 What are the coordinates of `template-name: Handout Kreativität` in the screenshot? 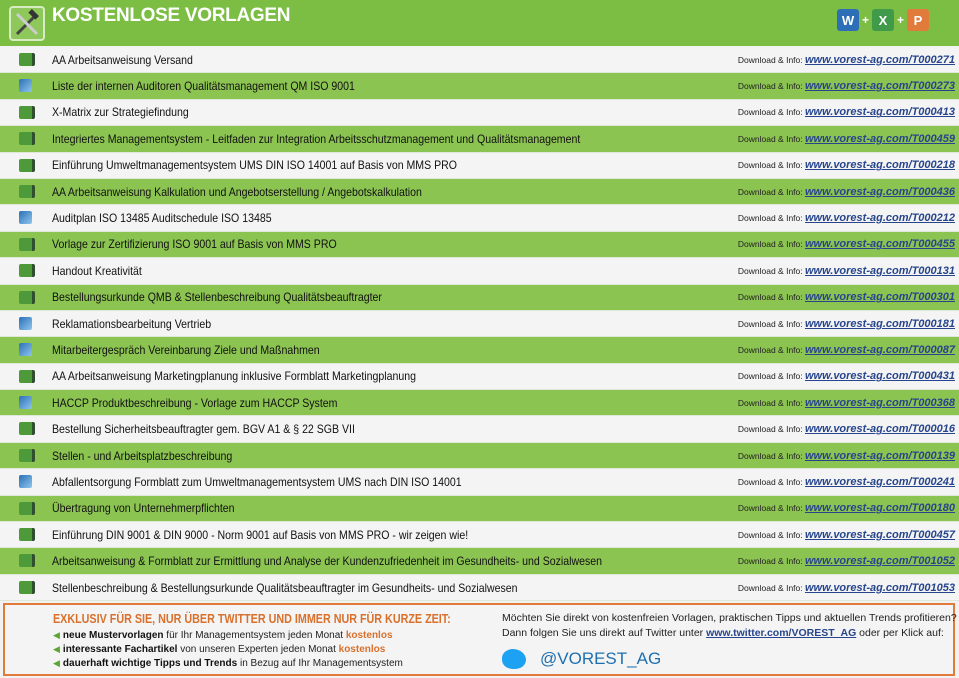 It's located at (97, 270).